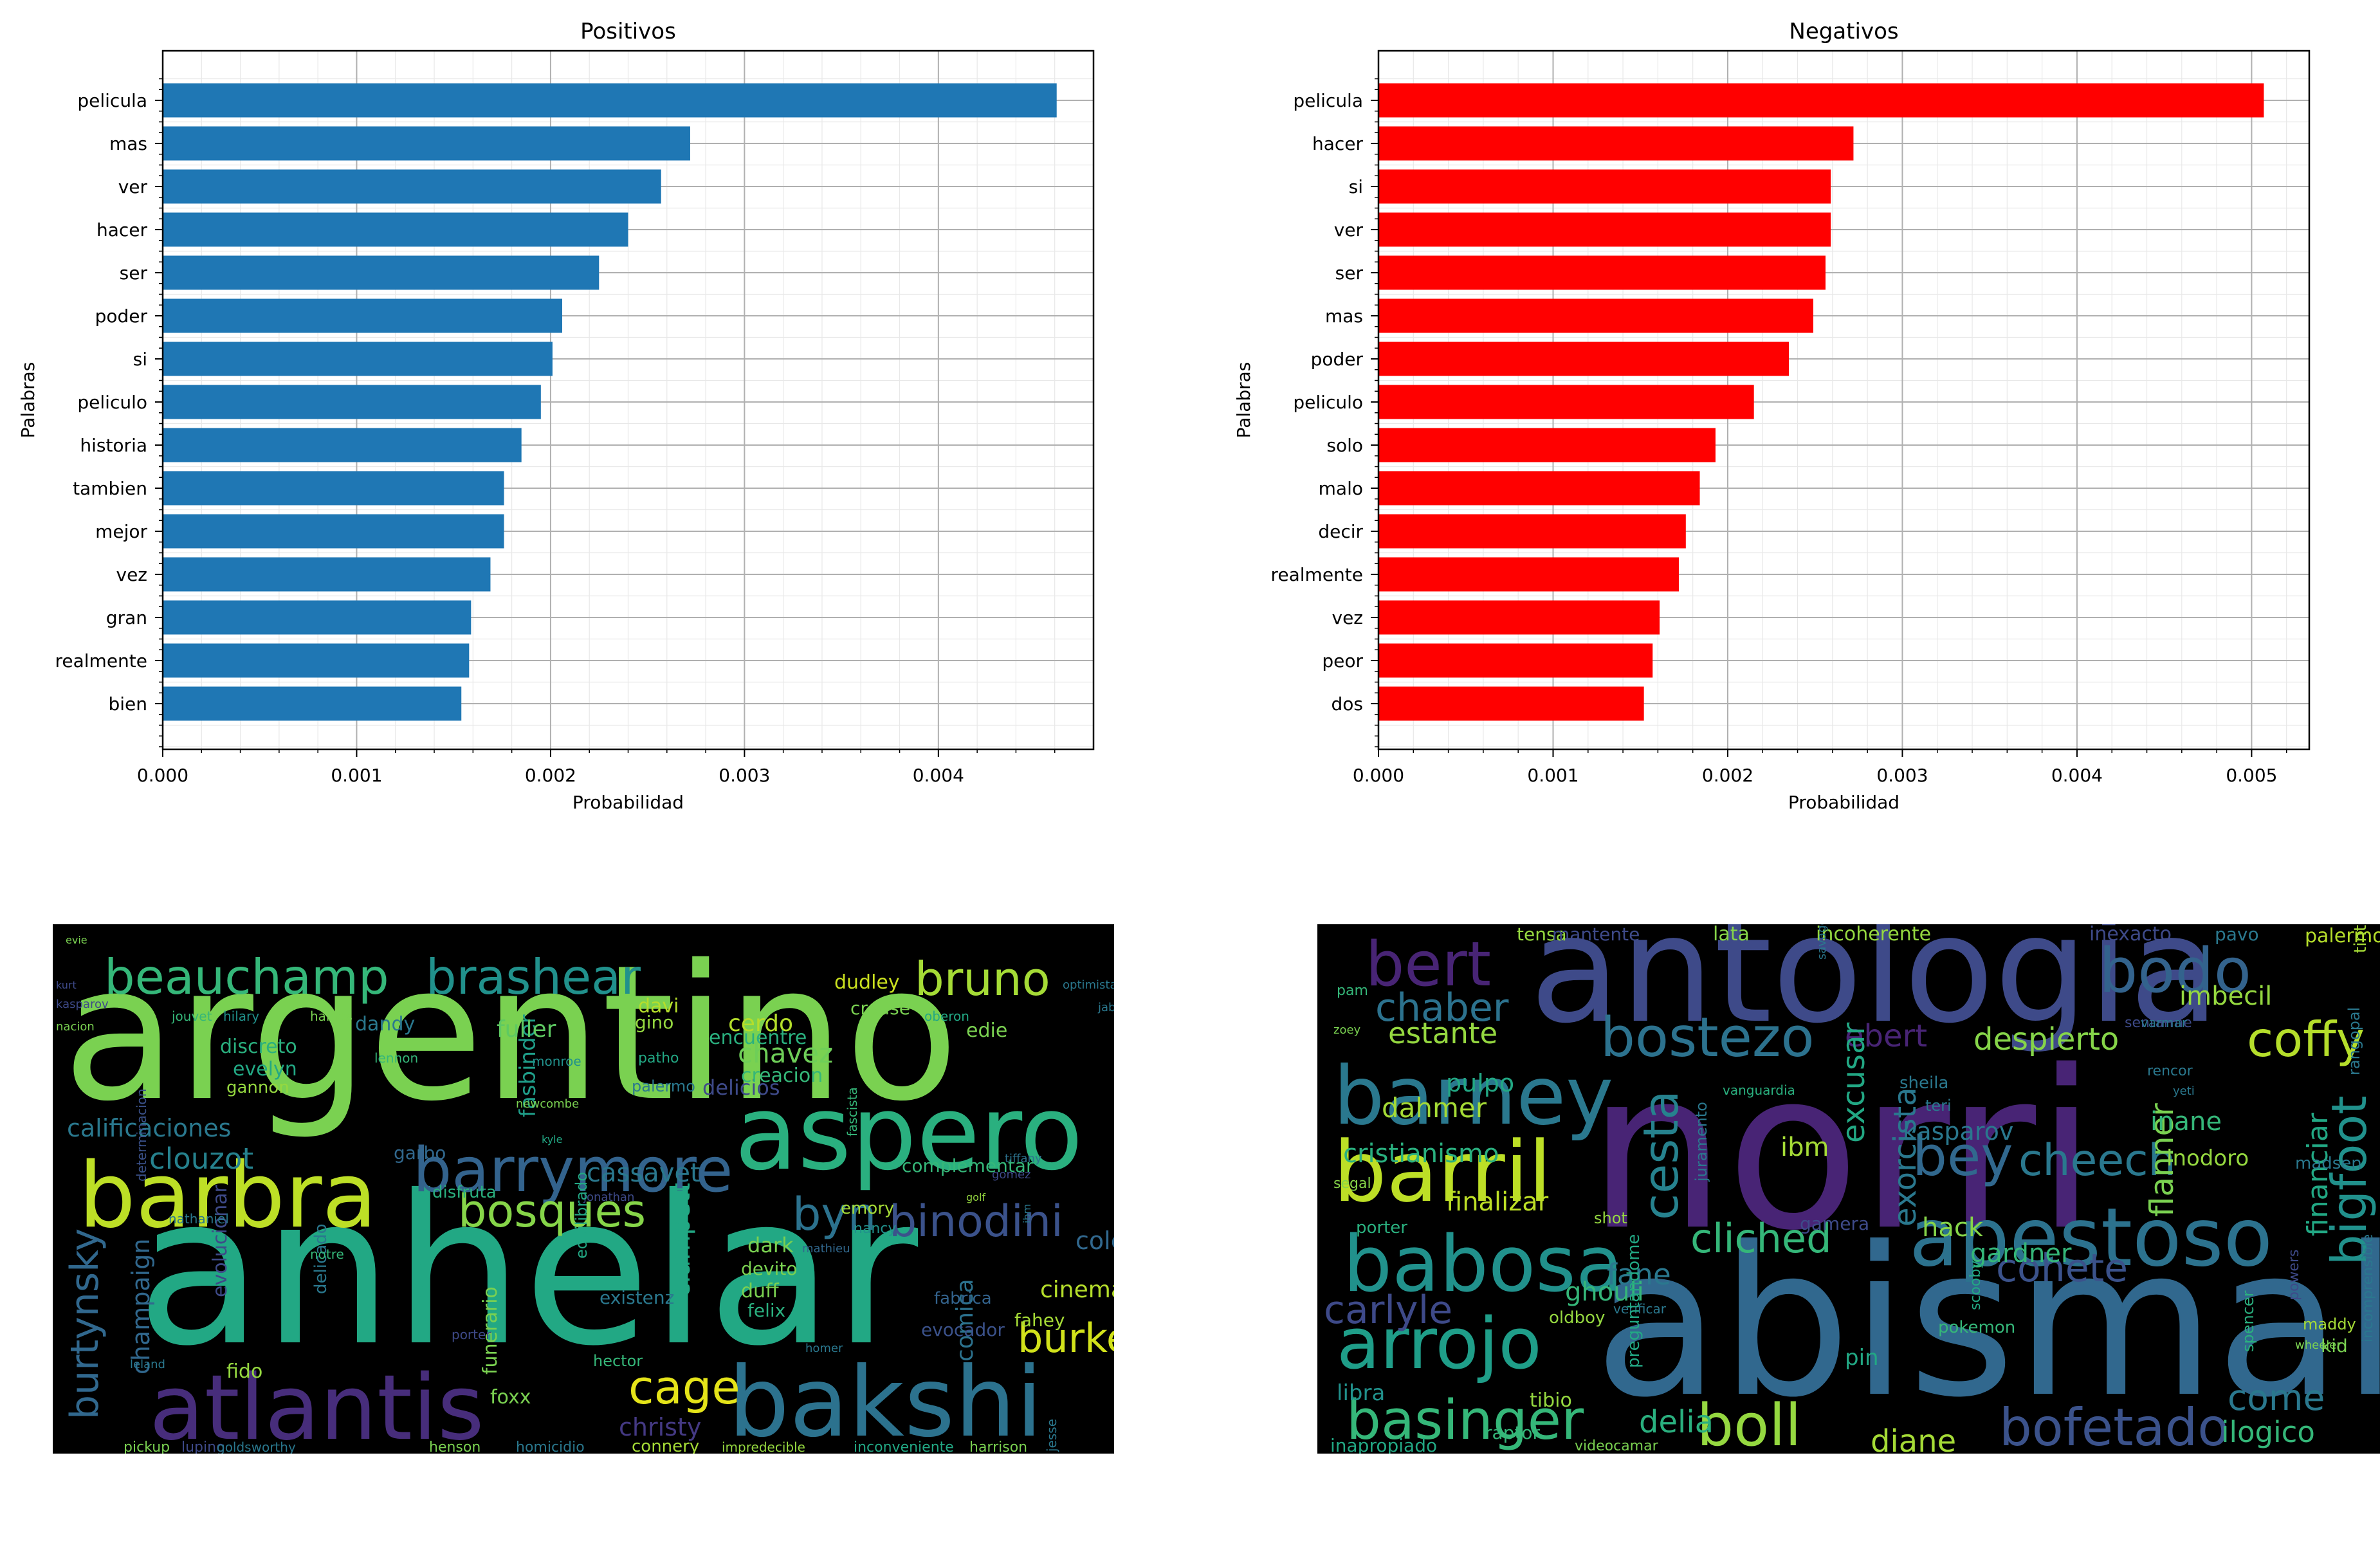  Describe the element at coordinates (758, 1038) in the screenshot. I see `wordcloud-word: encuentre` at that location.